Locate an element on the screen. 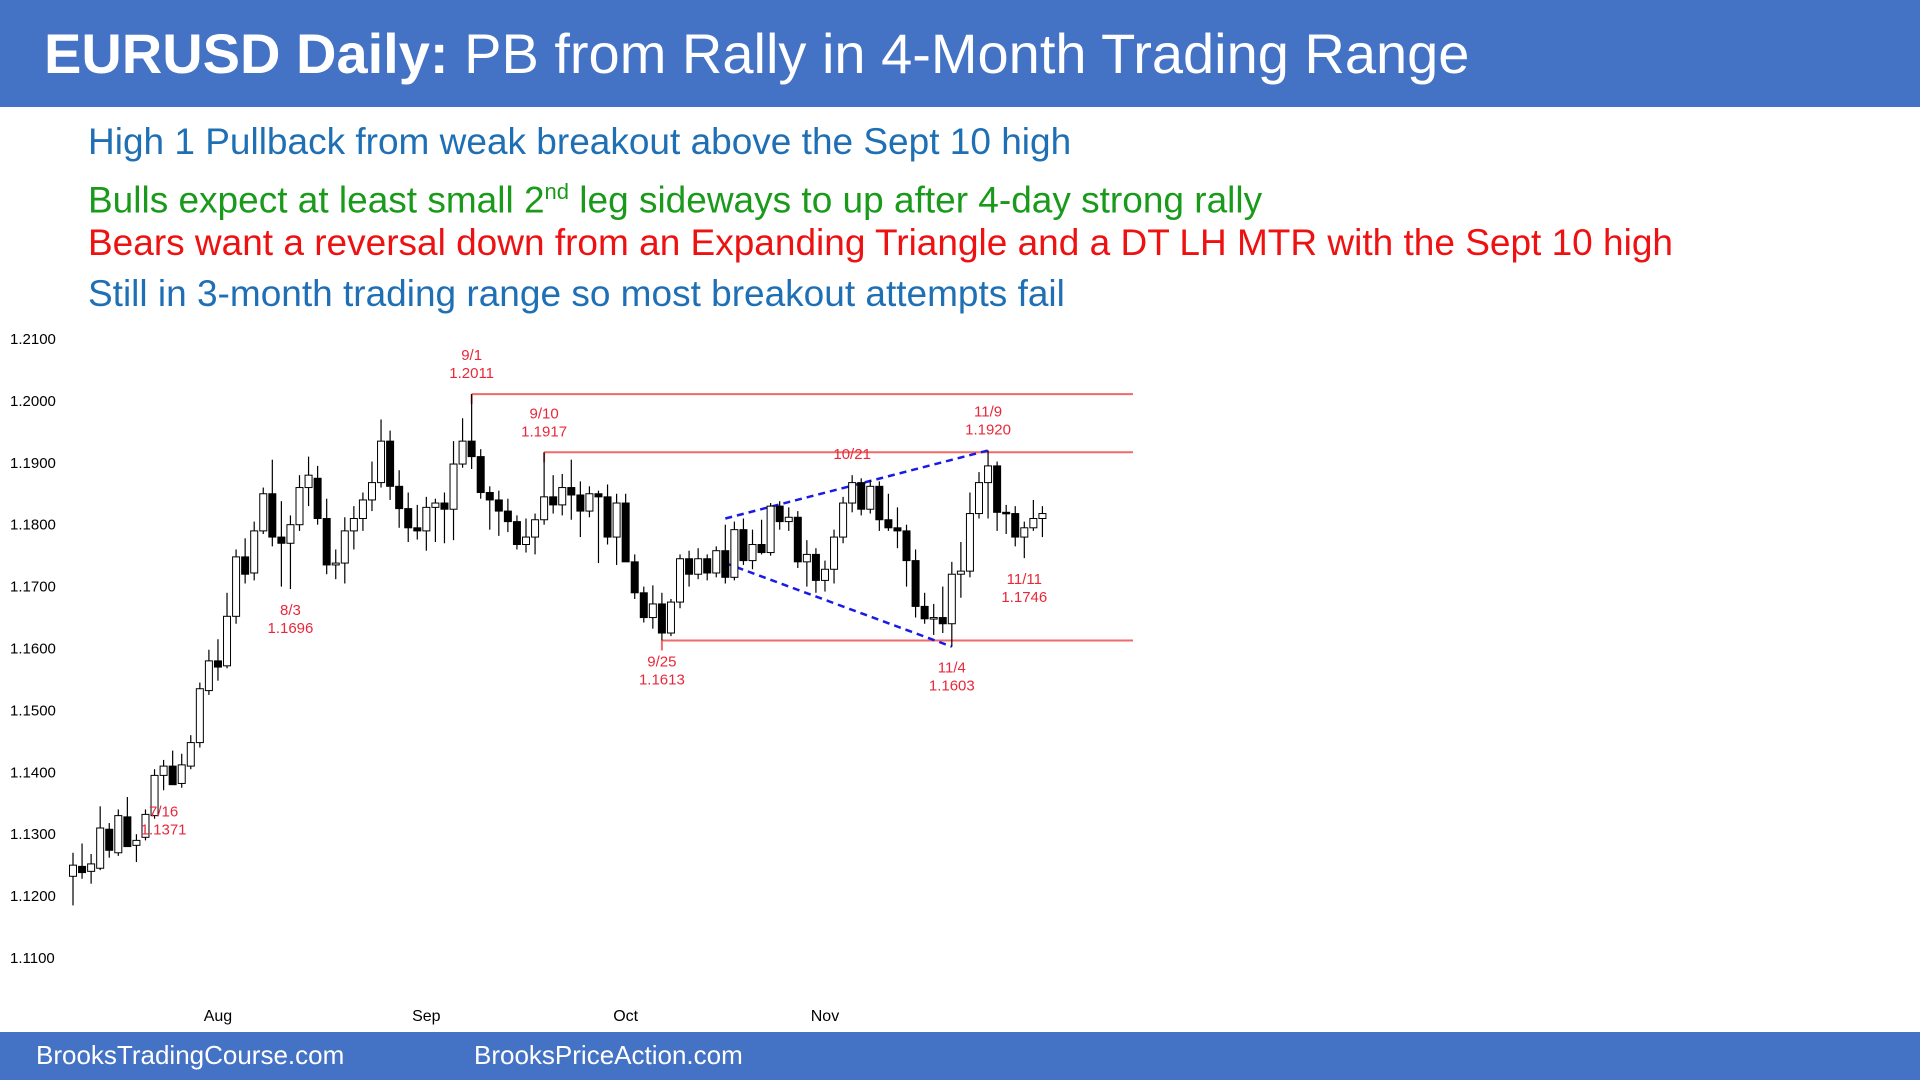  annotation-price: 1.1613 is located at coordinates (662, 679).